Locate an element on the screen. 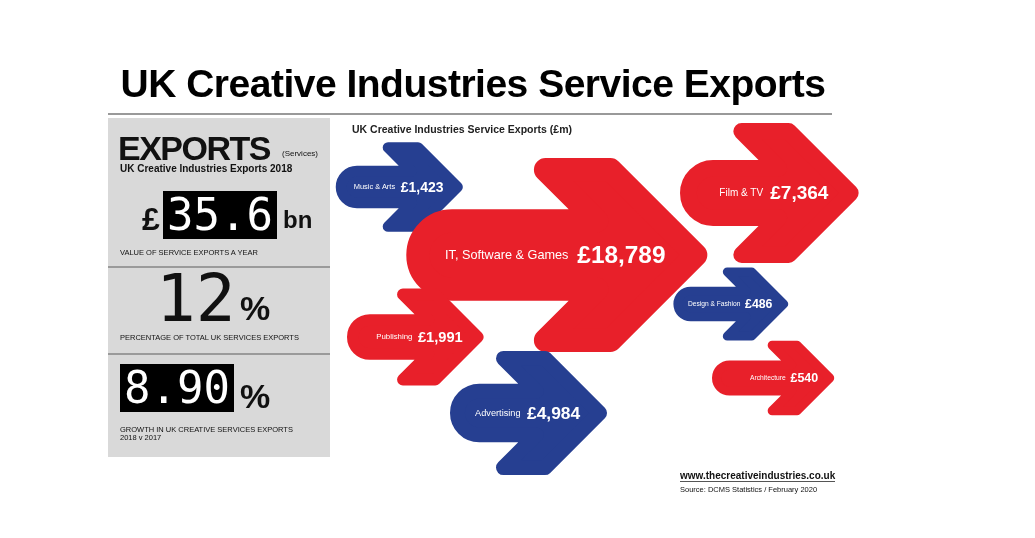 The image size is (1035, 538). text: 35.6 is located at coordinates (220, 214).